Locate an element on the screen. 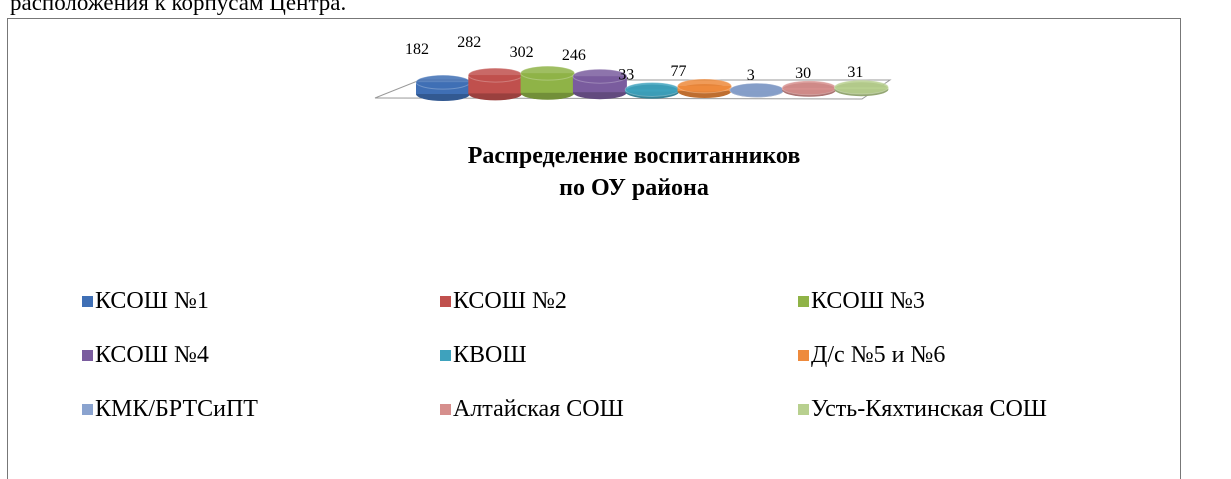 This screenshot has height=479, width=1231. legend-label: КСОШ №3 is located at coordinates (868, 301).